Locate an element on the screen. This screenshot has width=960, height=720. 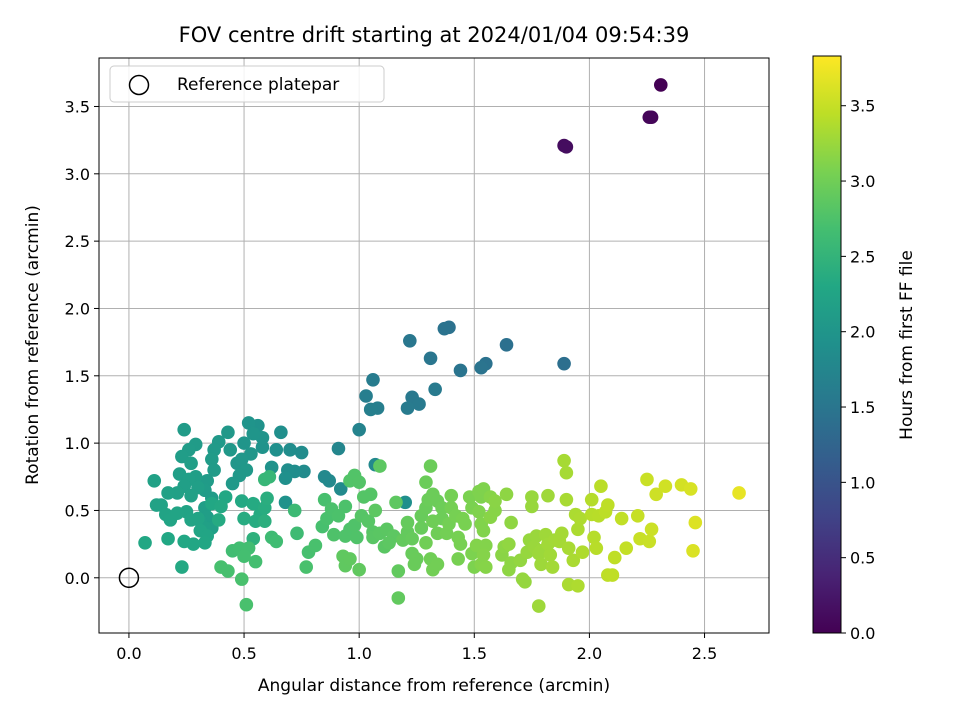
y-tick-label: 1.5 is located at coordinates (77, 376).